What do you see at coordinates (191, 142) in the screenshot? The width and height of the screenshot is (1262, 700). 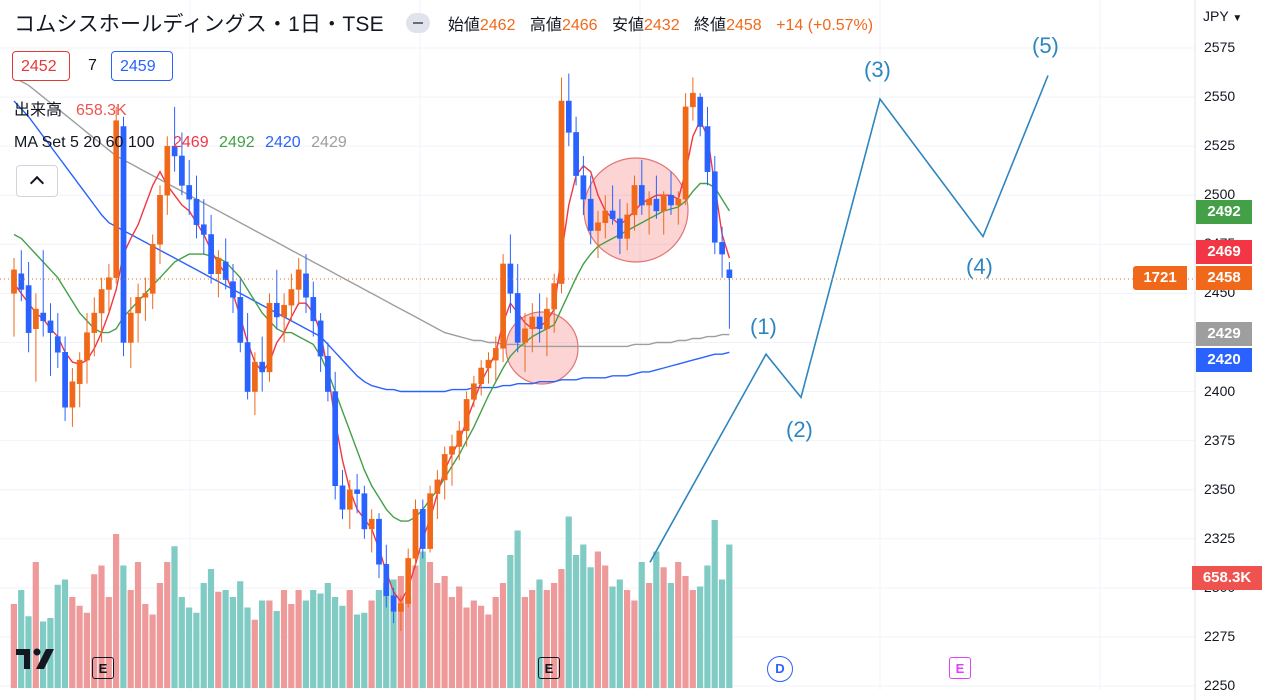 I see `ma5-value: 2469` at bounding box center [191, 142].